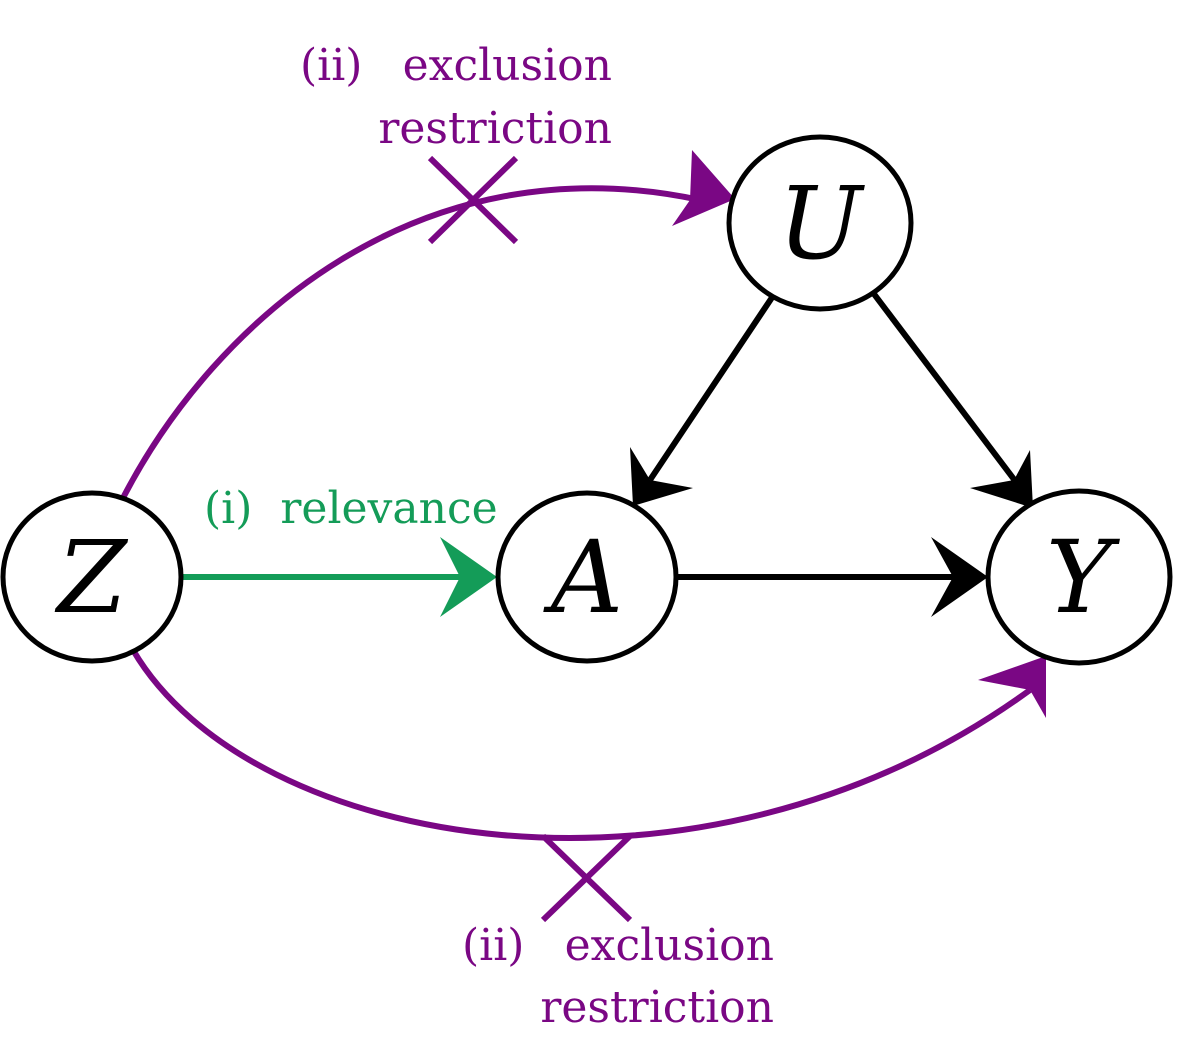  I want to click on exclusion-bottom-text: exclusion, so click(669, 945).